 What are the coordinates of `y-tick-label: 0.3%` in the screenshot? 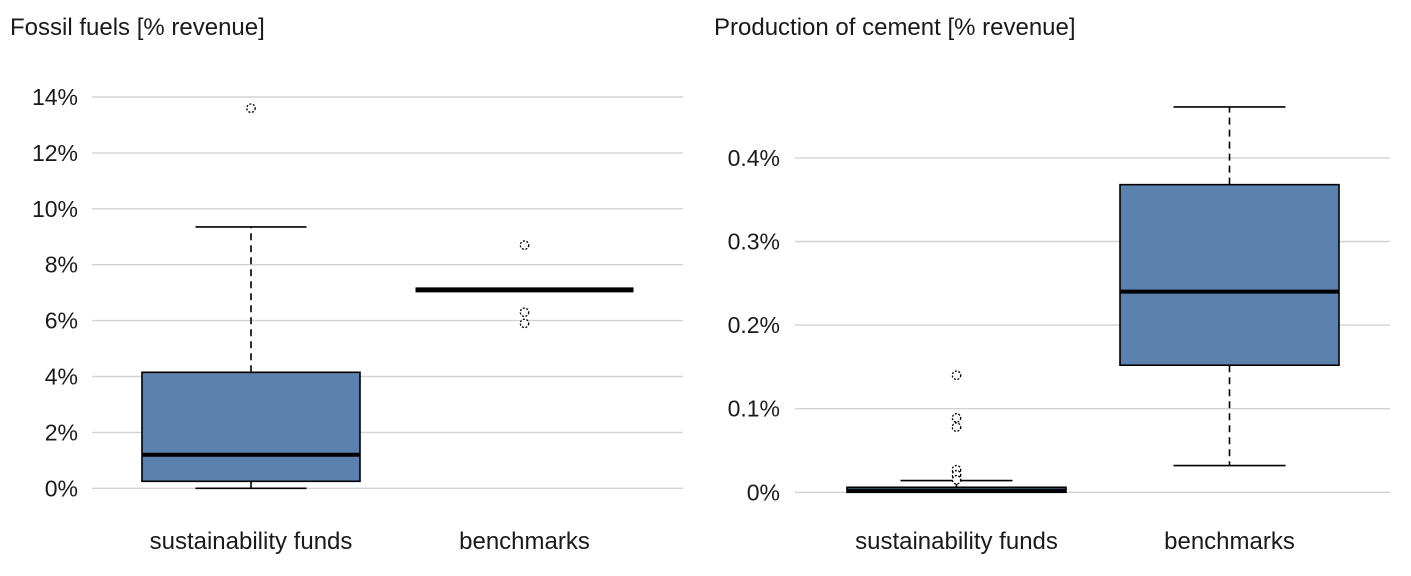 It's located at (754, 242).